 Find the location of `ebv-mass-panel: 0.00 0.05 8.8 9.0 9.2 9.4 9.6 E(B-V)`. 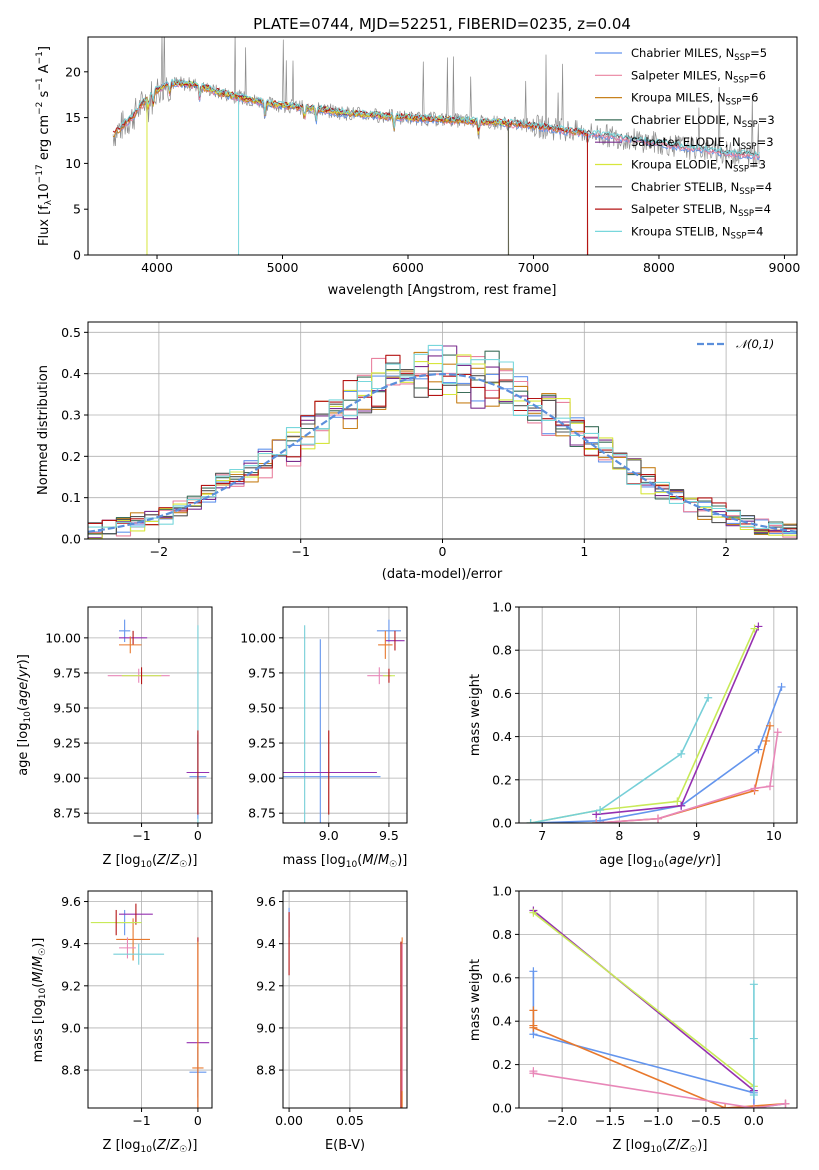

ebv-mass-panel: 0.00 0.05 8.8 9.0 9.2 9.4 9.6 E(B-V) is located at coordinates (332, 1021).